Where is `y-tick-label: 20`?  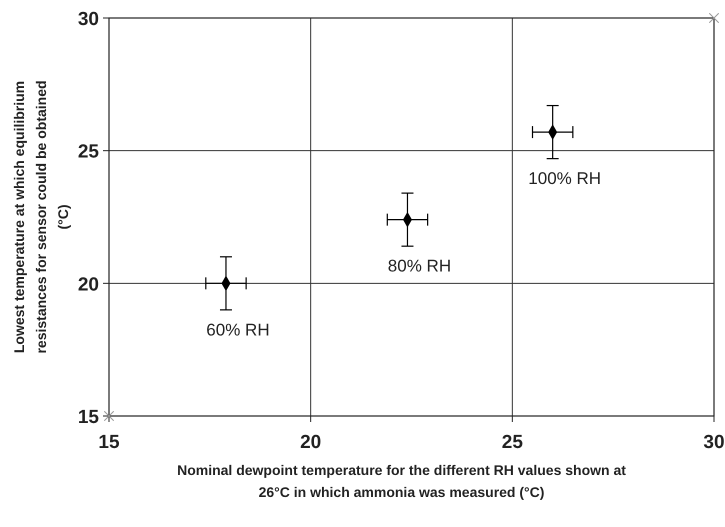
y-tick-label: 20 is located at coordinates (88, 285).